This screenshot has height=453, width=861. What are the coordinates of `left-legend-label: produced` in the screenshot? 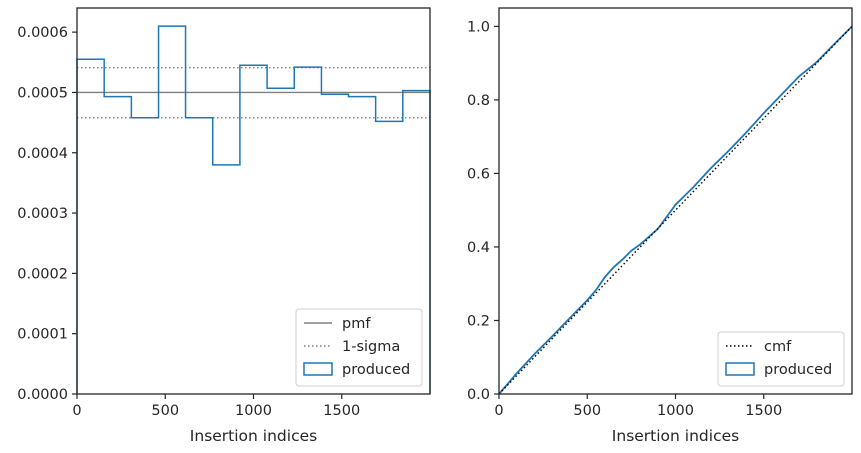 It's located at (376, 370).